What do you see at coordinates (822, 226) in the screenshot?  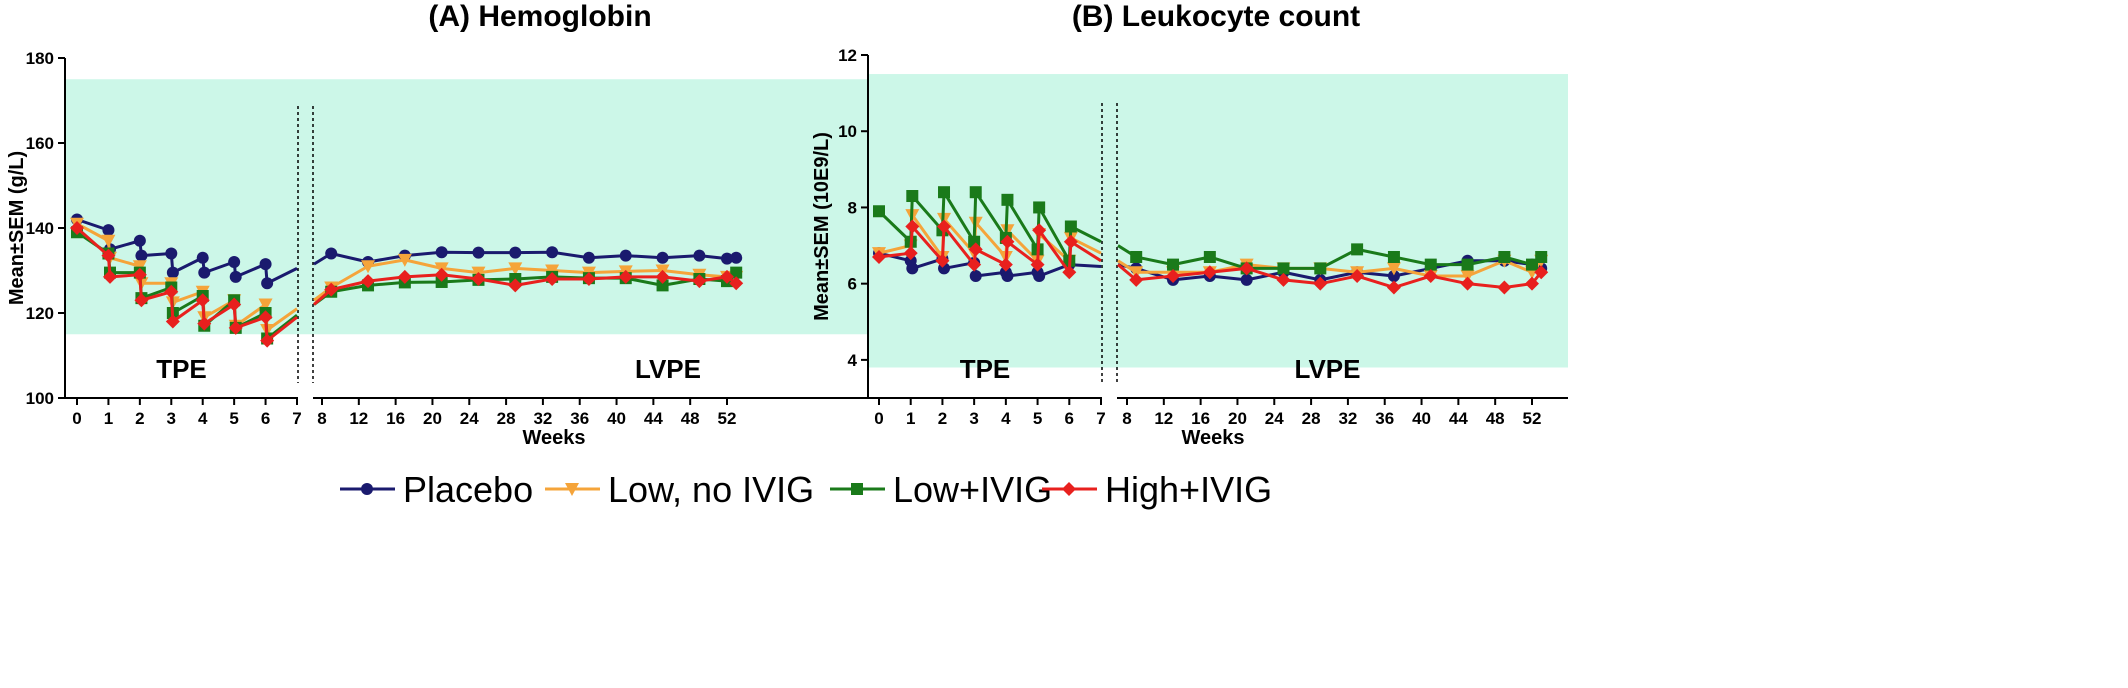 I see `y-axis-label: Mean±SEM (10E9/L)` at bounding box center [822, 226].